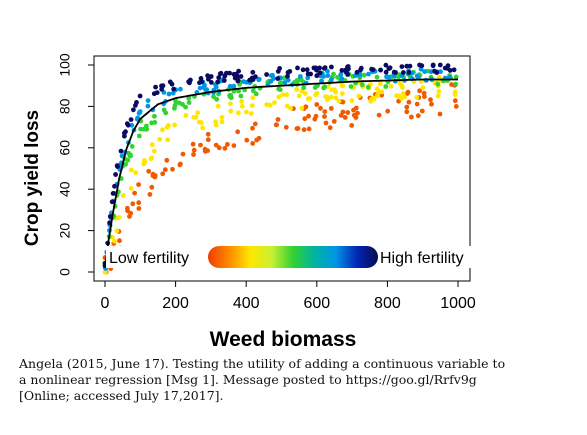 This screenshot has height=435, width=587. Describe the element at coordinates (246, 303) in the screenshot. I see `x-tick-label: 400` at that location.